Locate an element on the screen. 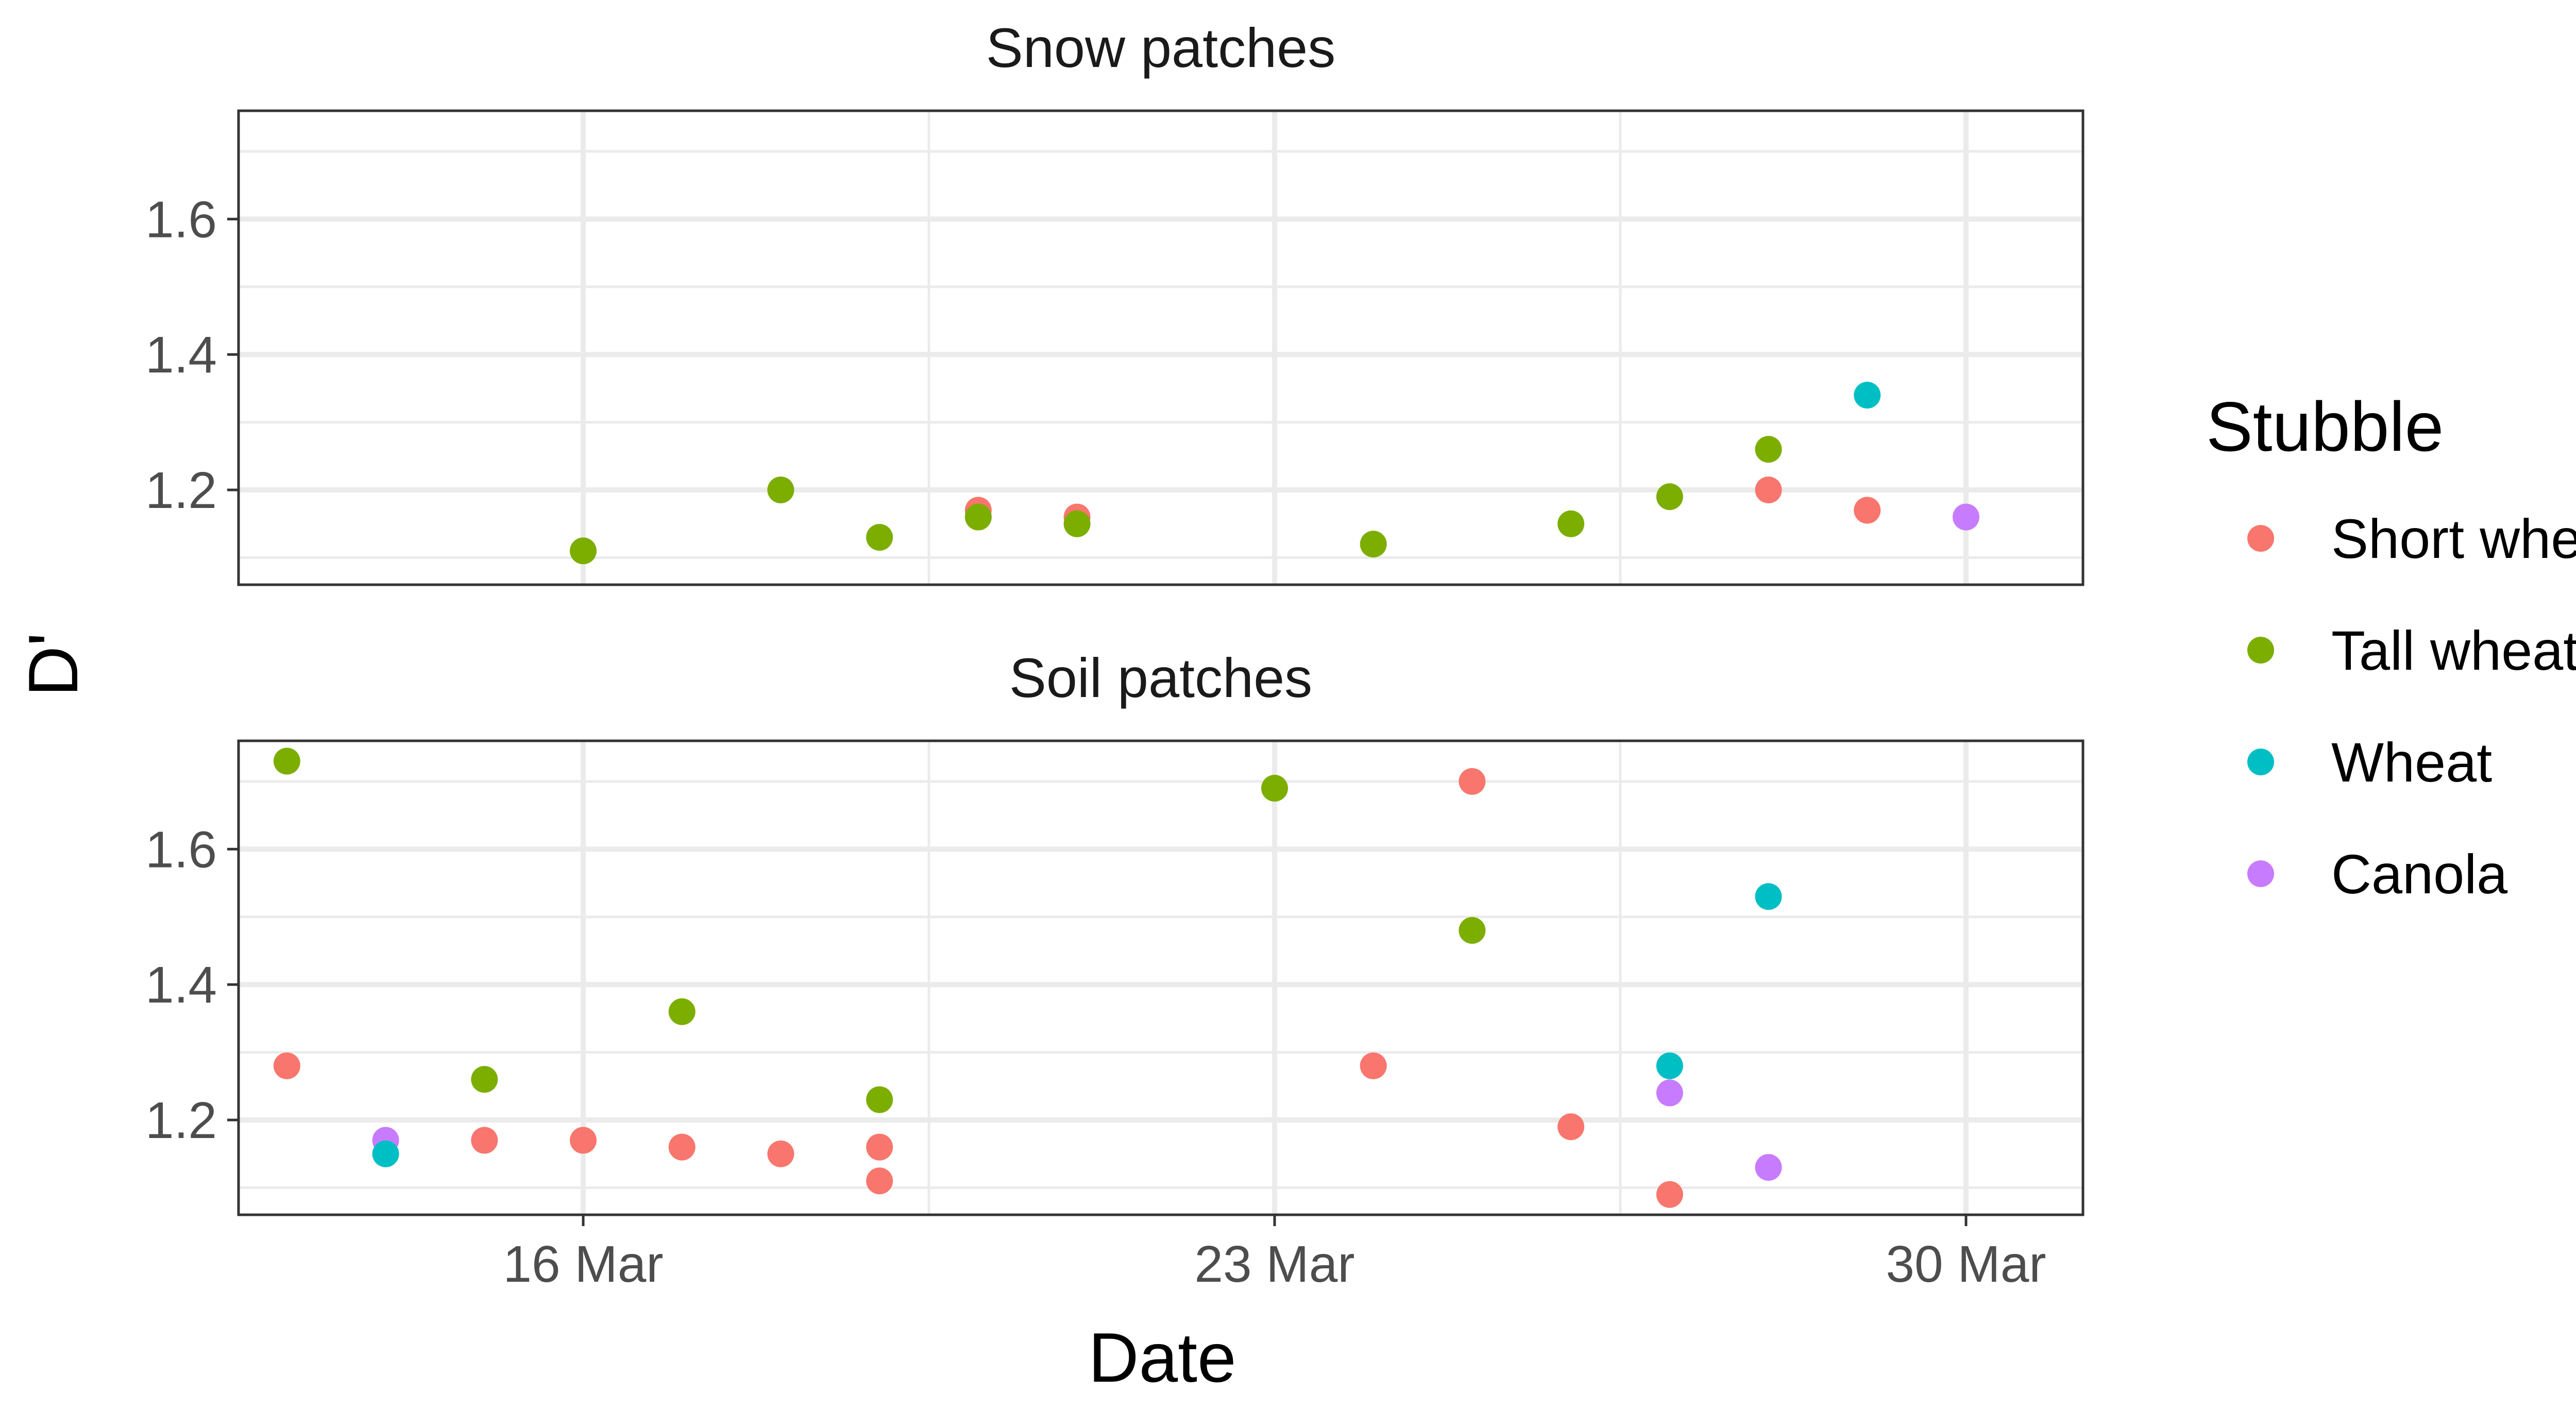 This screenshot has height=1409, width=2576. x-axis: 16 Mar 23 Mar 30 Mar is located at coordinates (1274, 1254).